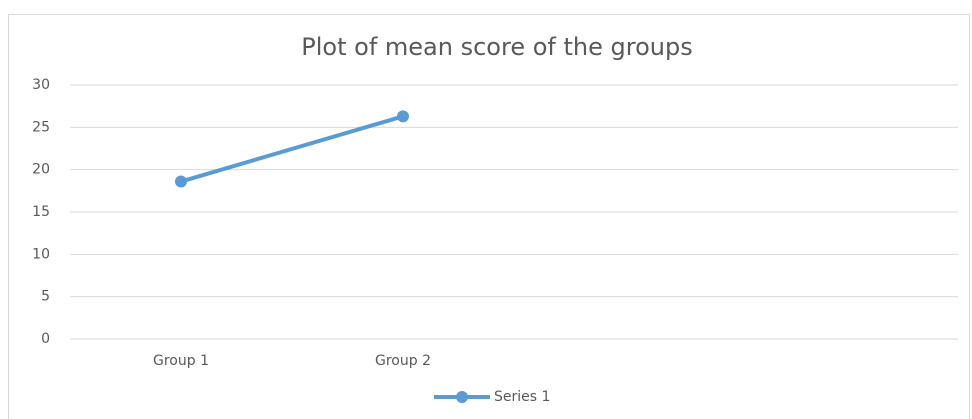 The image size is (972, 419). I want to click on legend-marker, so click(462, 397).